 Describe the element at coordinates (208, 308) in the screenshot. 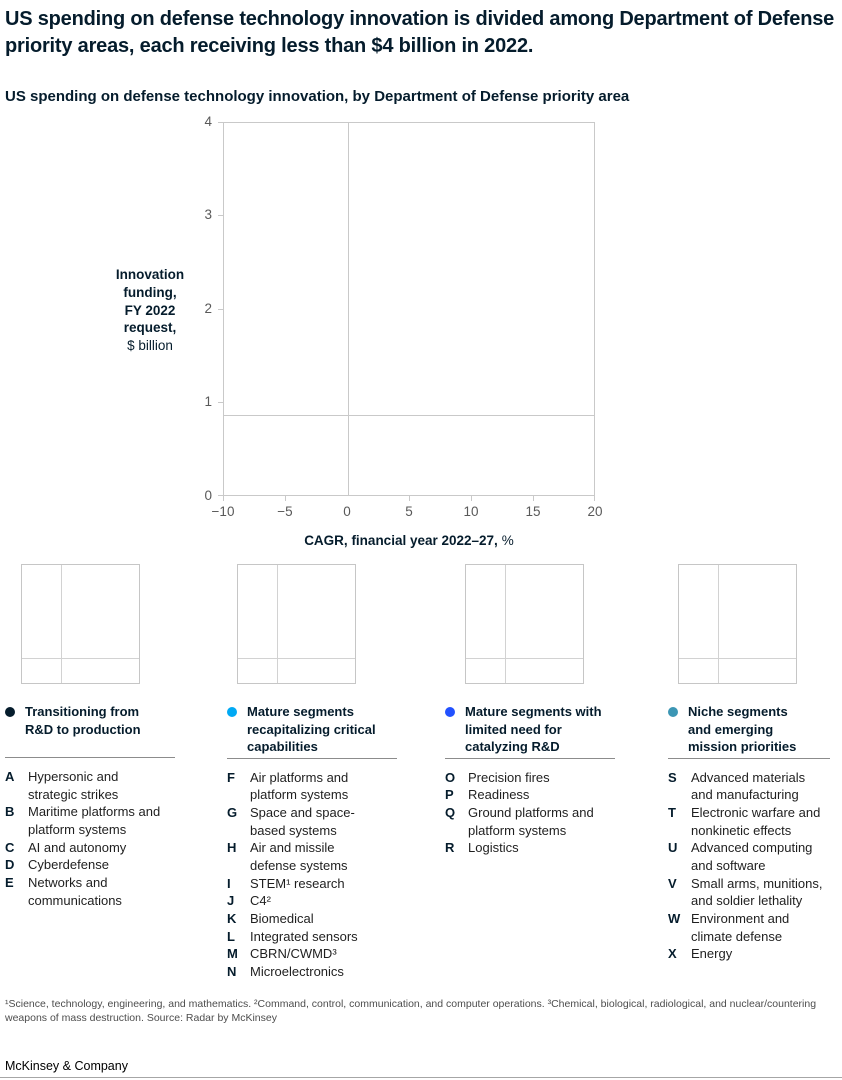

I see `y-tick-label: 2` at that location.